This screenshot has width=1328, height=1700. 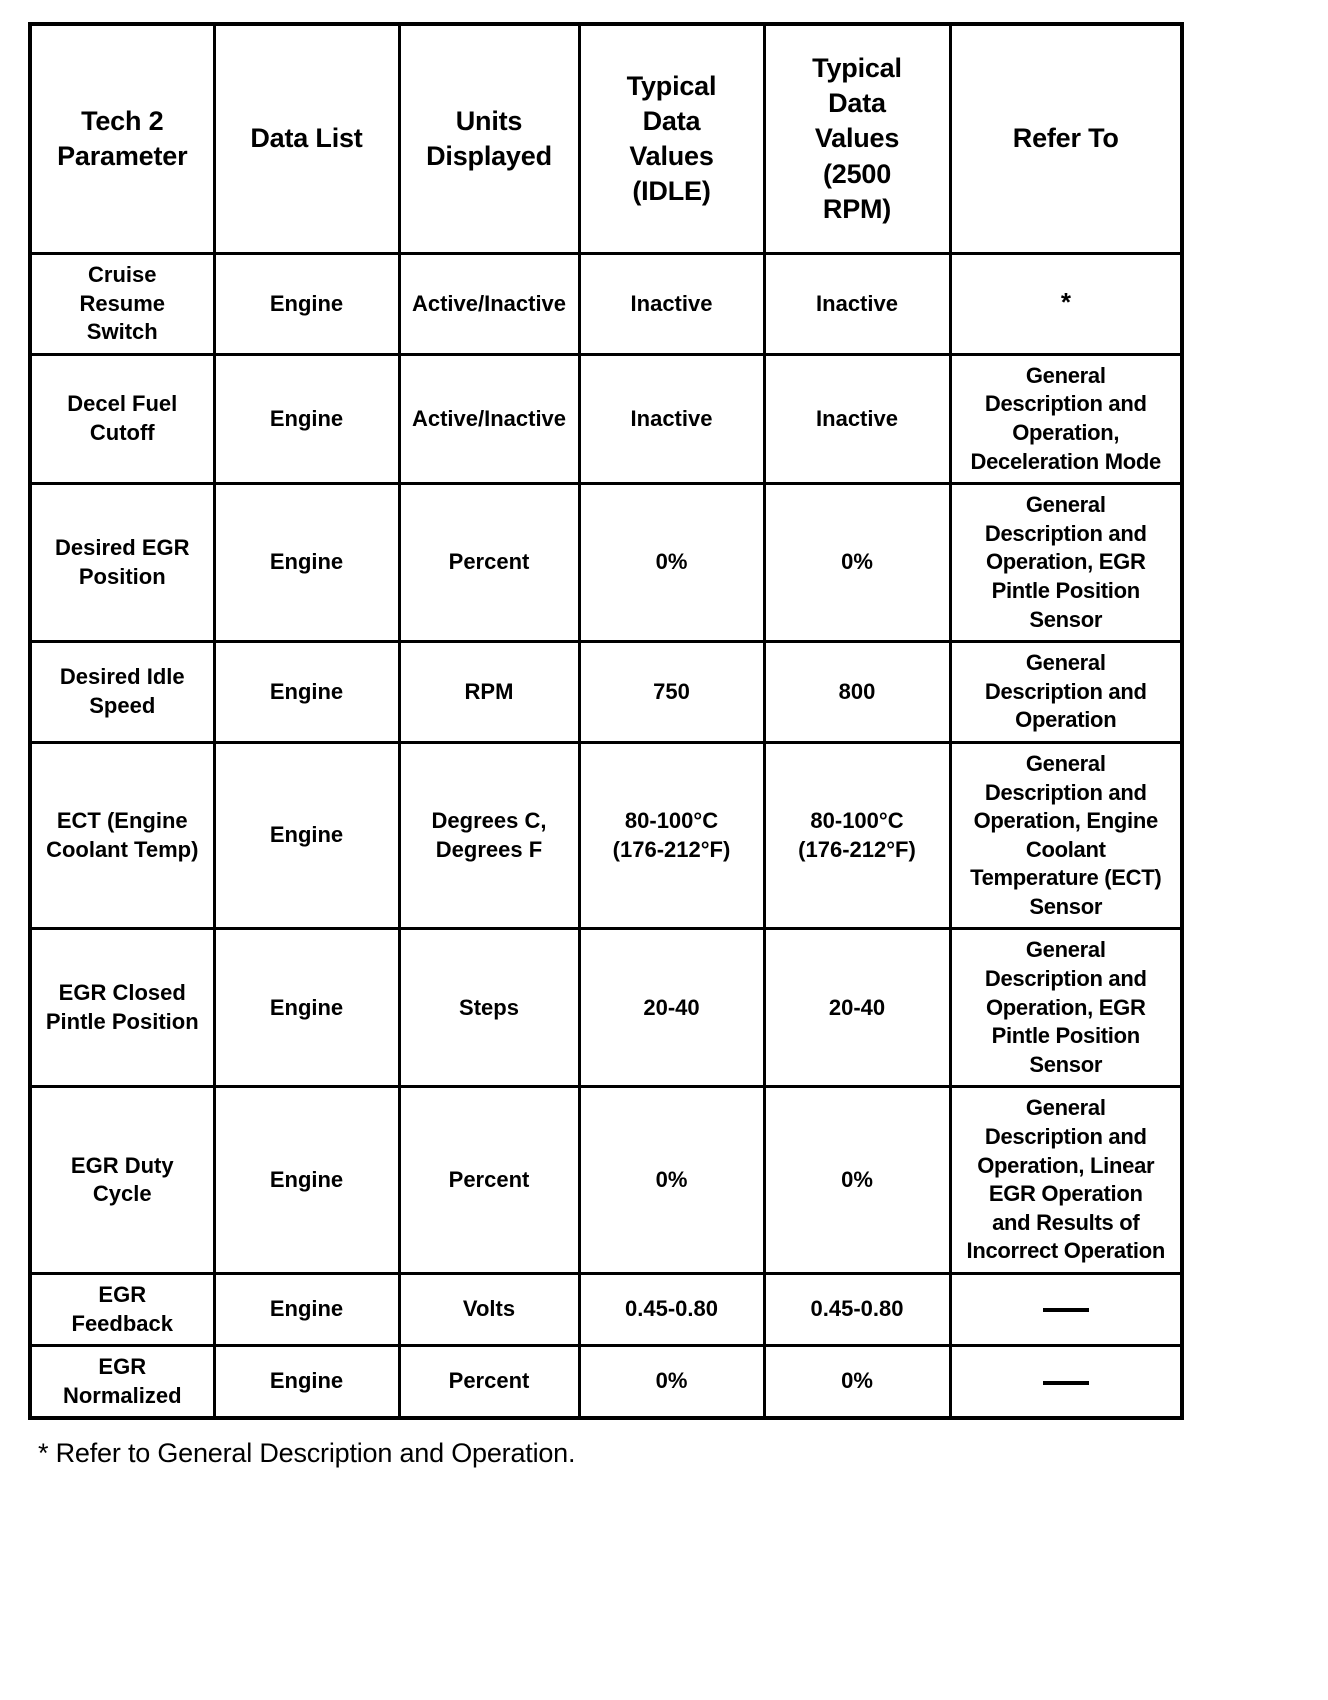 I want to click on cell-line: Cycle, so click(x=122, y=1194).